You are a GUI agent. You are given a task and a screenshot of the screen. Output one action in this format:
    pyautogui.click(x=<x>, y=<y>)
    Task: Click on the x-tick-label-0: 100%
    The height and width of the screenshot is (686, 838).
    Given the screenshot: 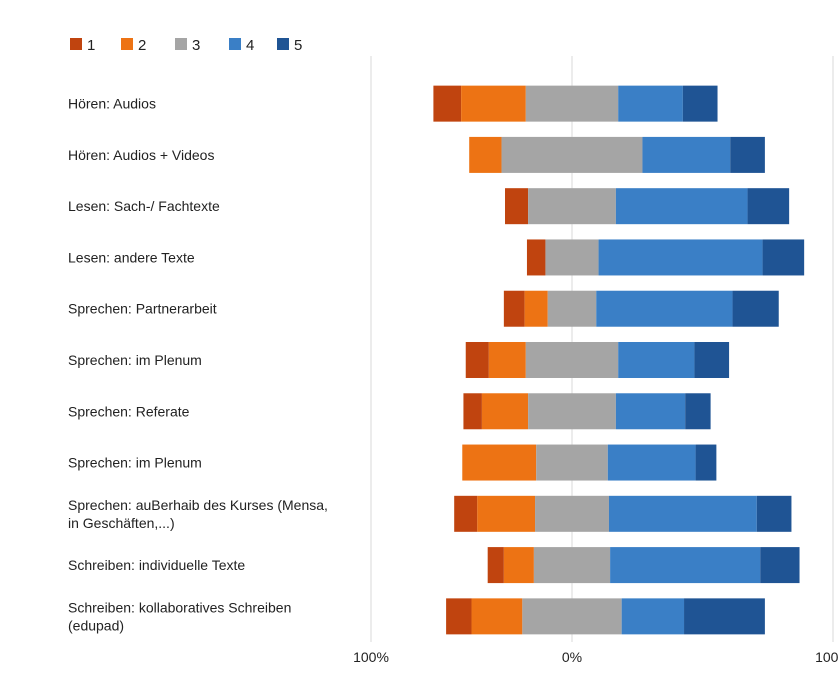 What is the action you would take?
    pyautogui.click(x=371, y=657)
    